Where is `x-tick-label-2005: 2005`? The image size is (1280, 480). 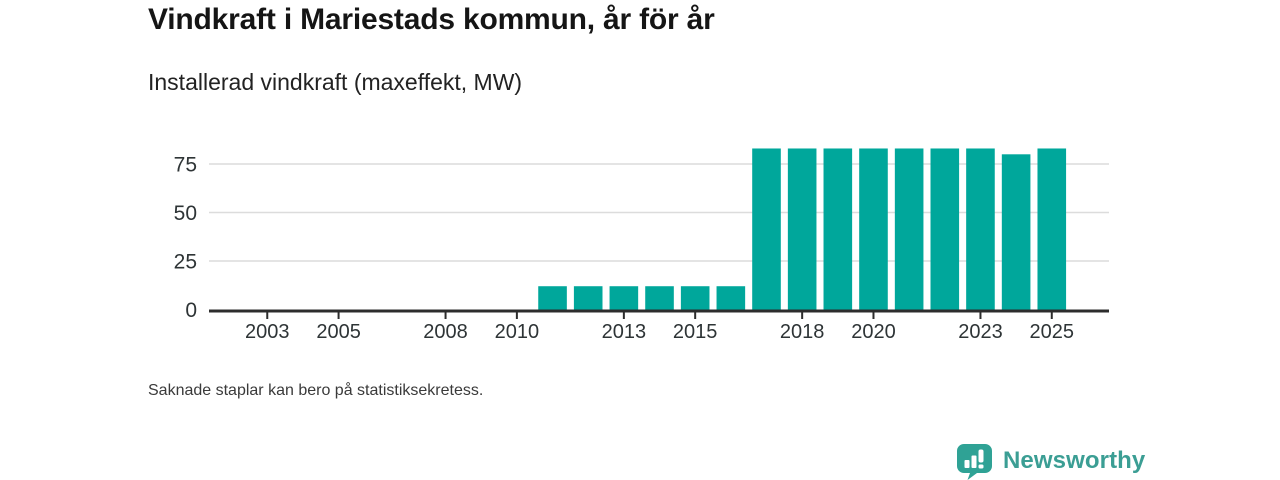
x-tick-label-2005: 2005 is located at coordinates (338, 332).